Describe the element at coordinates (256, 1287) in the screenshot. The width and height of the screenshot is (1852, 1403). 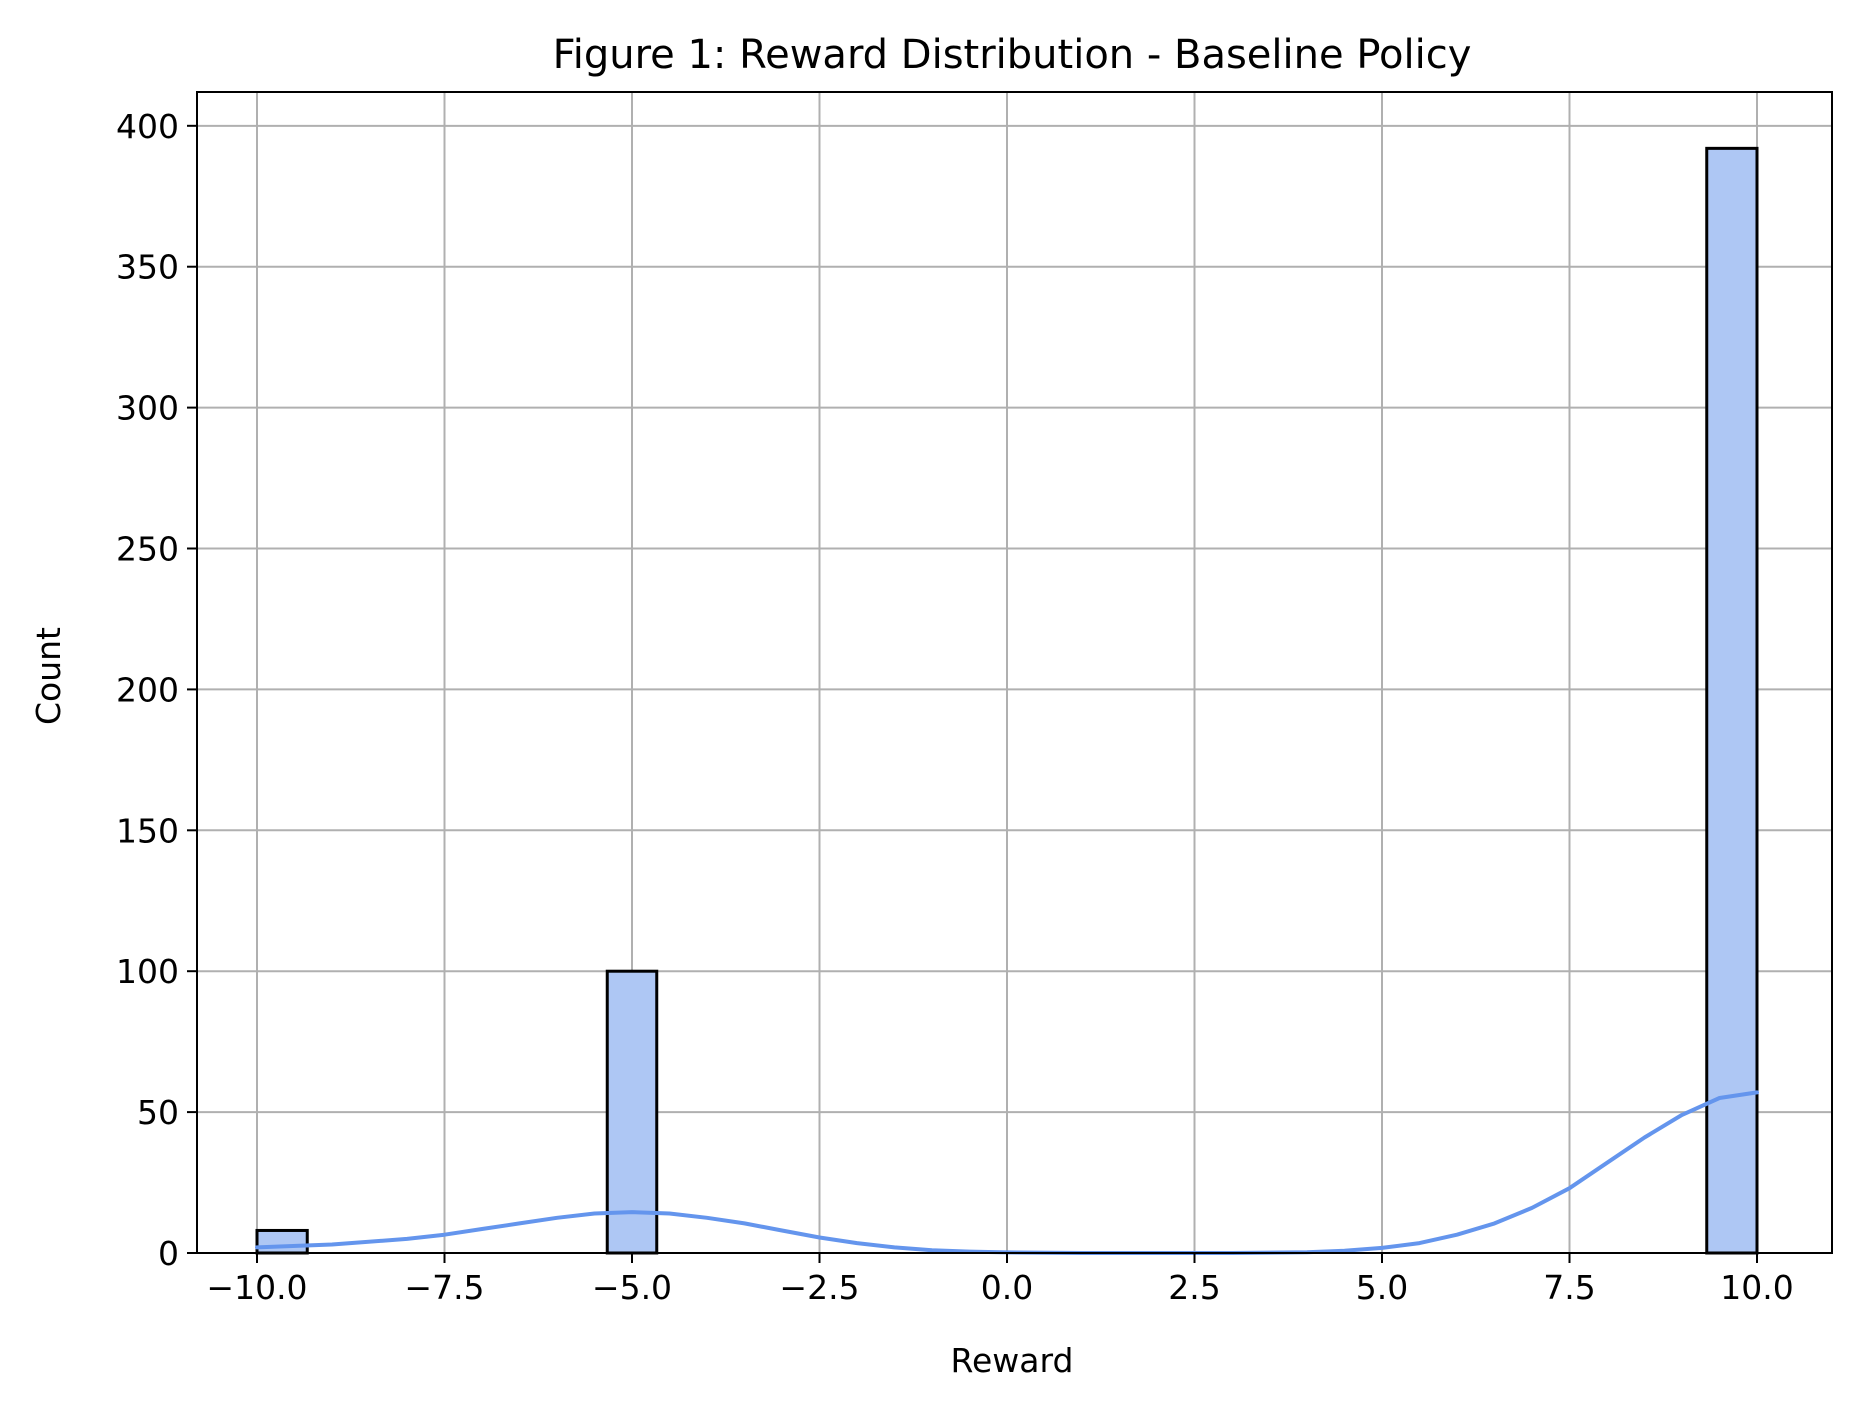
I see `x-tick-label: −10.0` at that location.